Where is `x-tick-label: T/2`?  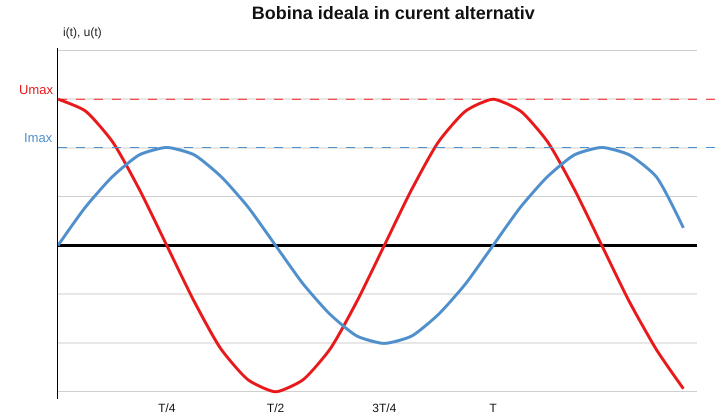 x-tick-label: T/2 is located at coordinates (275, 408).